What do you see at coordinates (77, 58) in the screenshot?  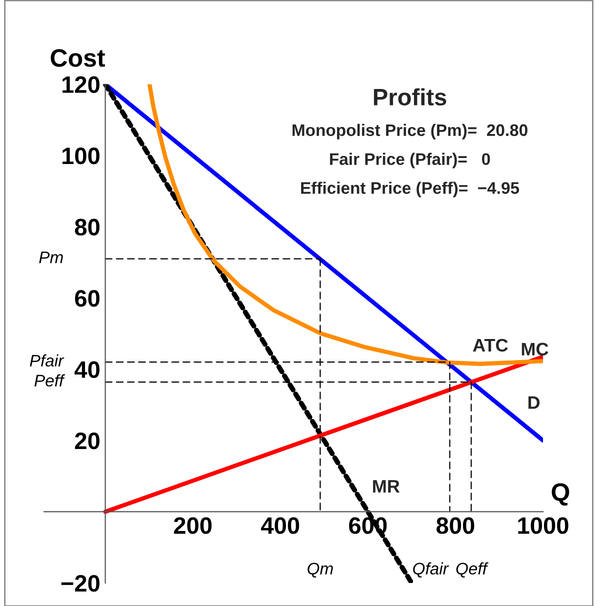 I see `y-axis-title: Cost` at bounding box center [77, 58].